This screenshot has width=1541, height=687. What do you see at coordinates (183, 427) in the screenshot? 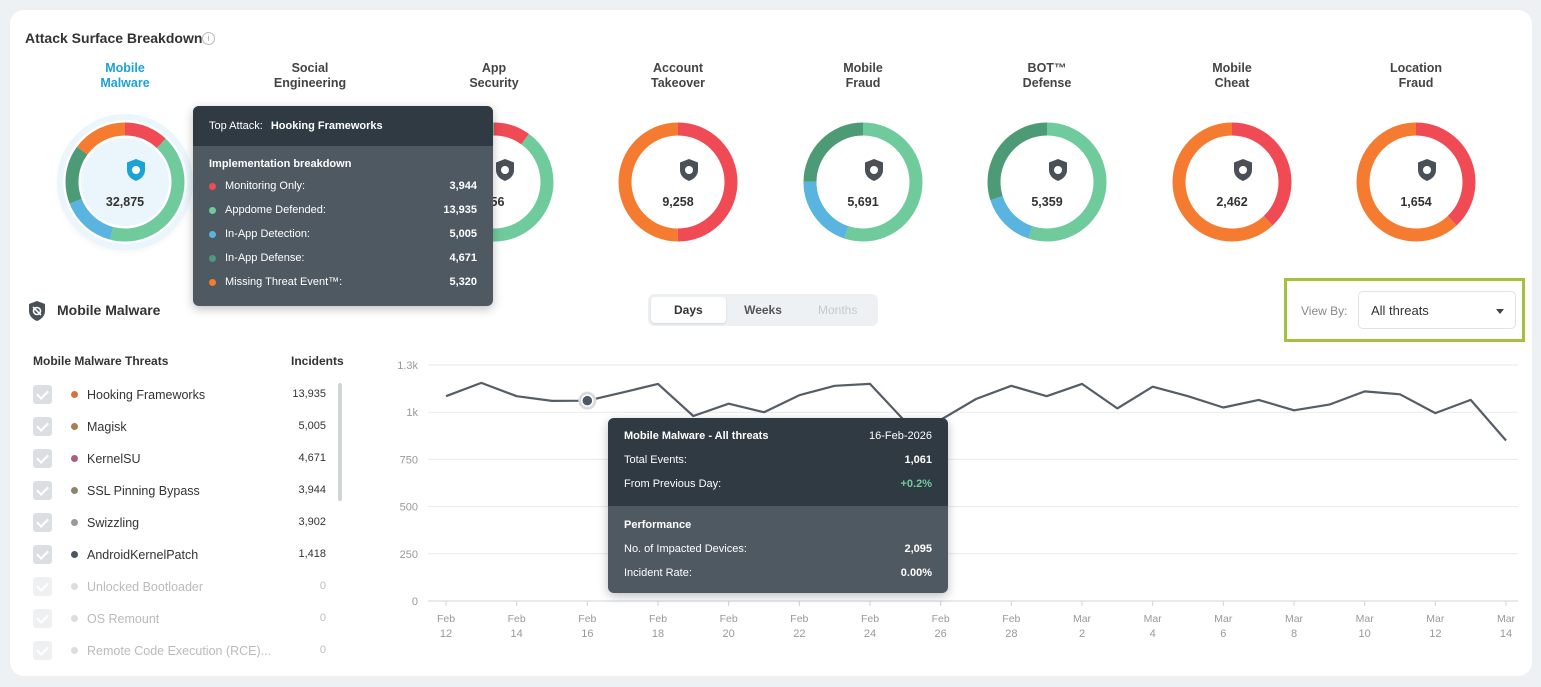
I see `threat-row: Magisk 5,005` at bounding box center [183, 427].